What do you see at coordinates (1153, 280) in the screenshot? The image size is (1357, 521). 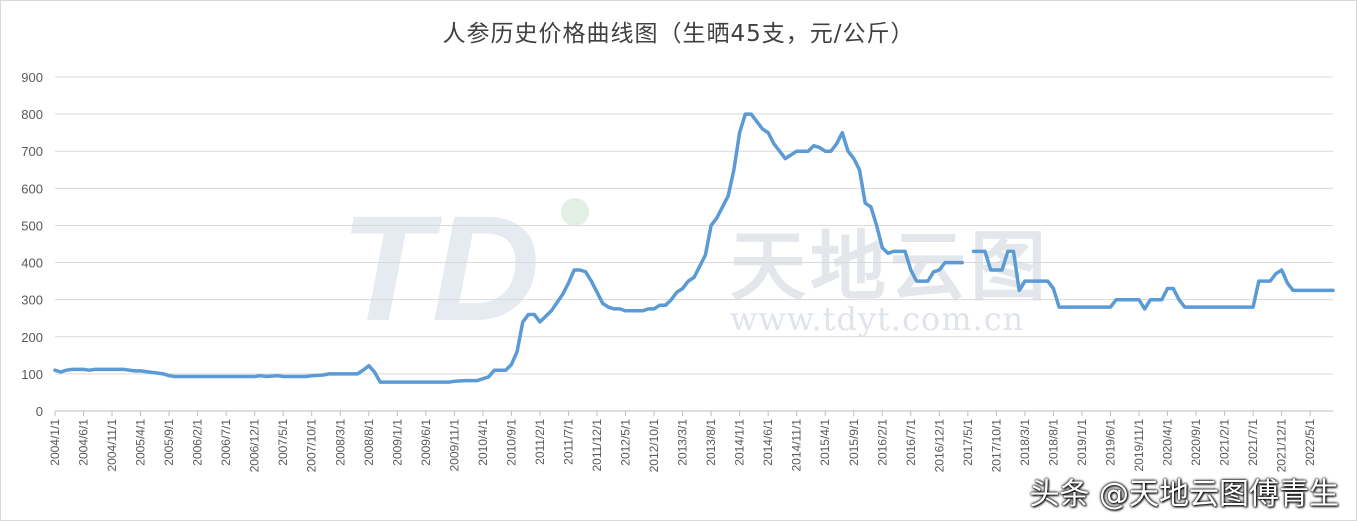 I see `price-series-line` at bounding box center [1153, 280].